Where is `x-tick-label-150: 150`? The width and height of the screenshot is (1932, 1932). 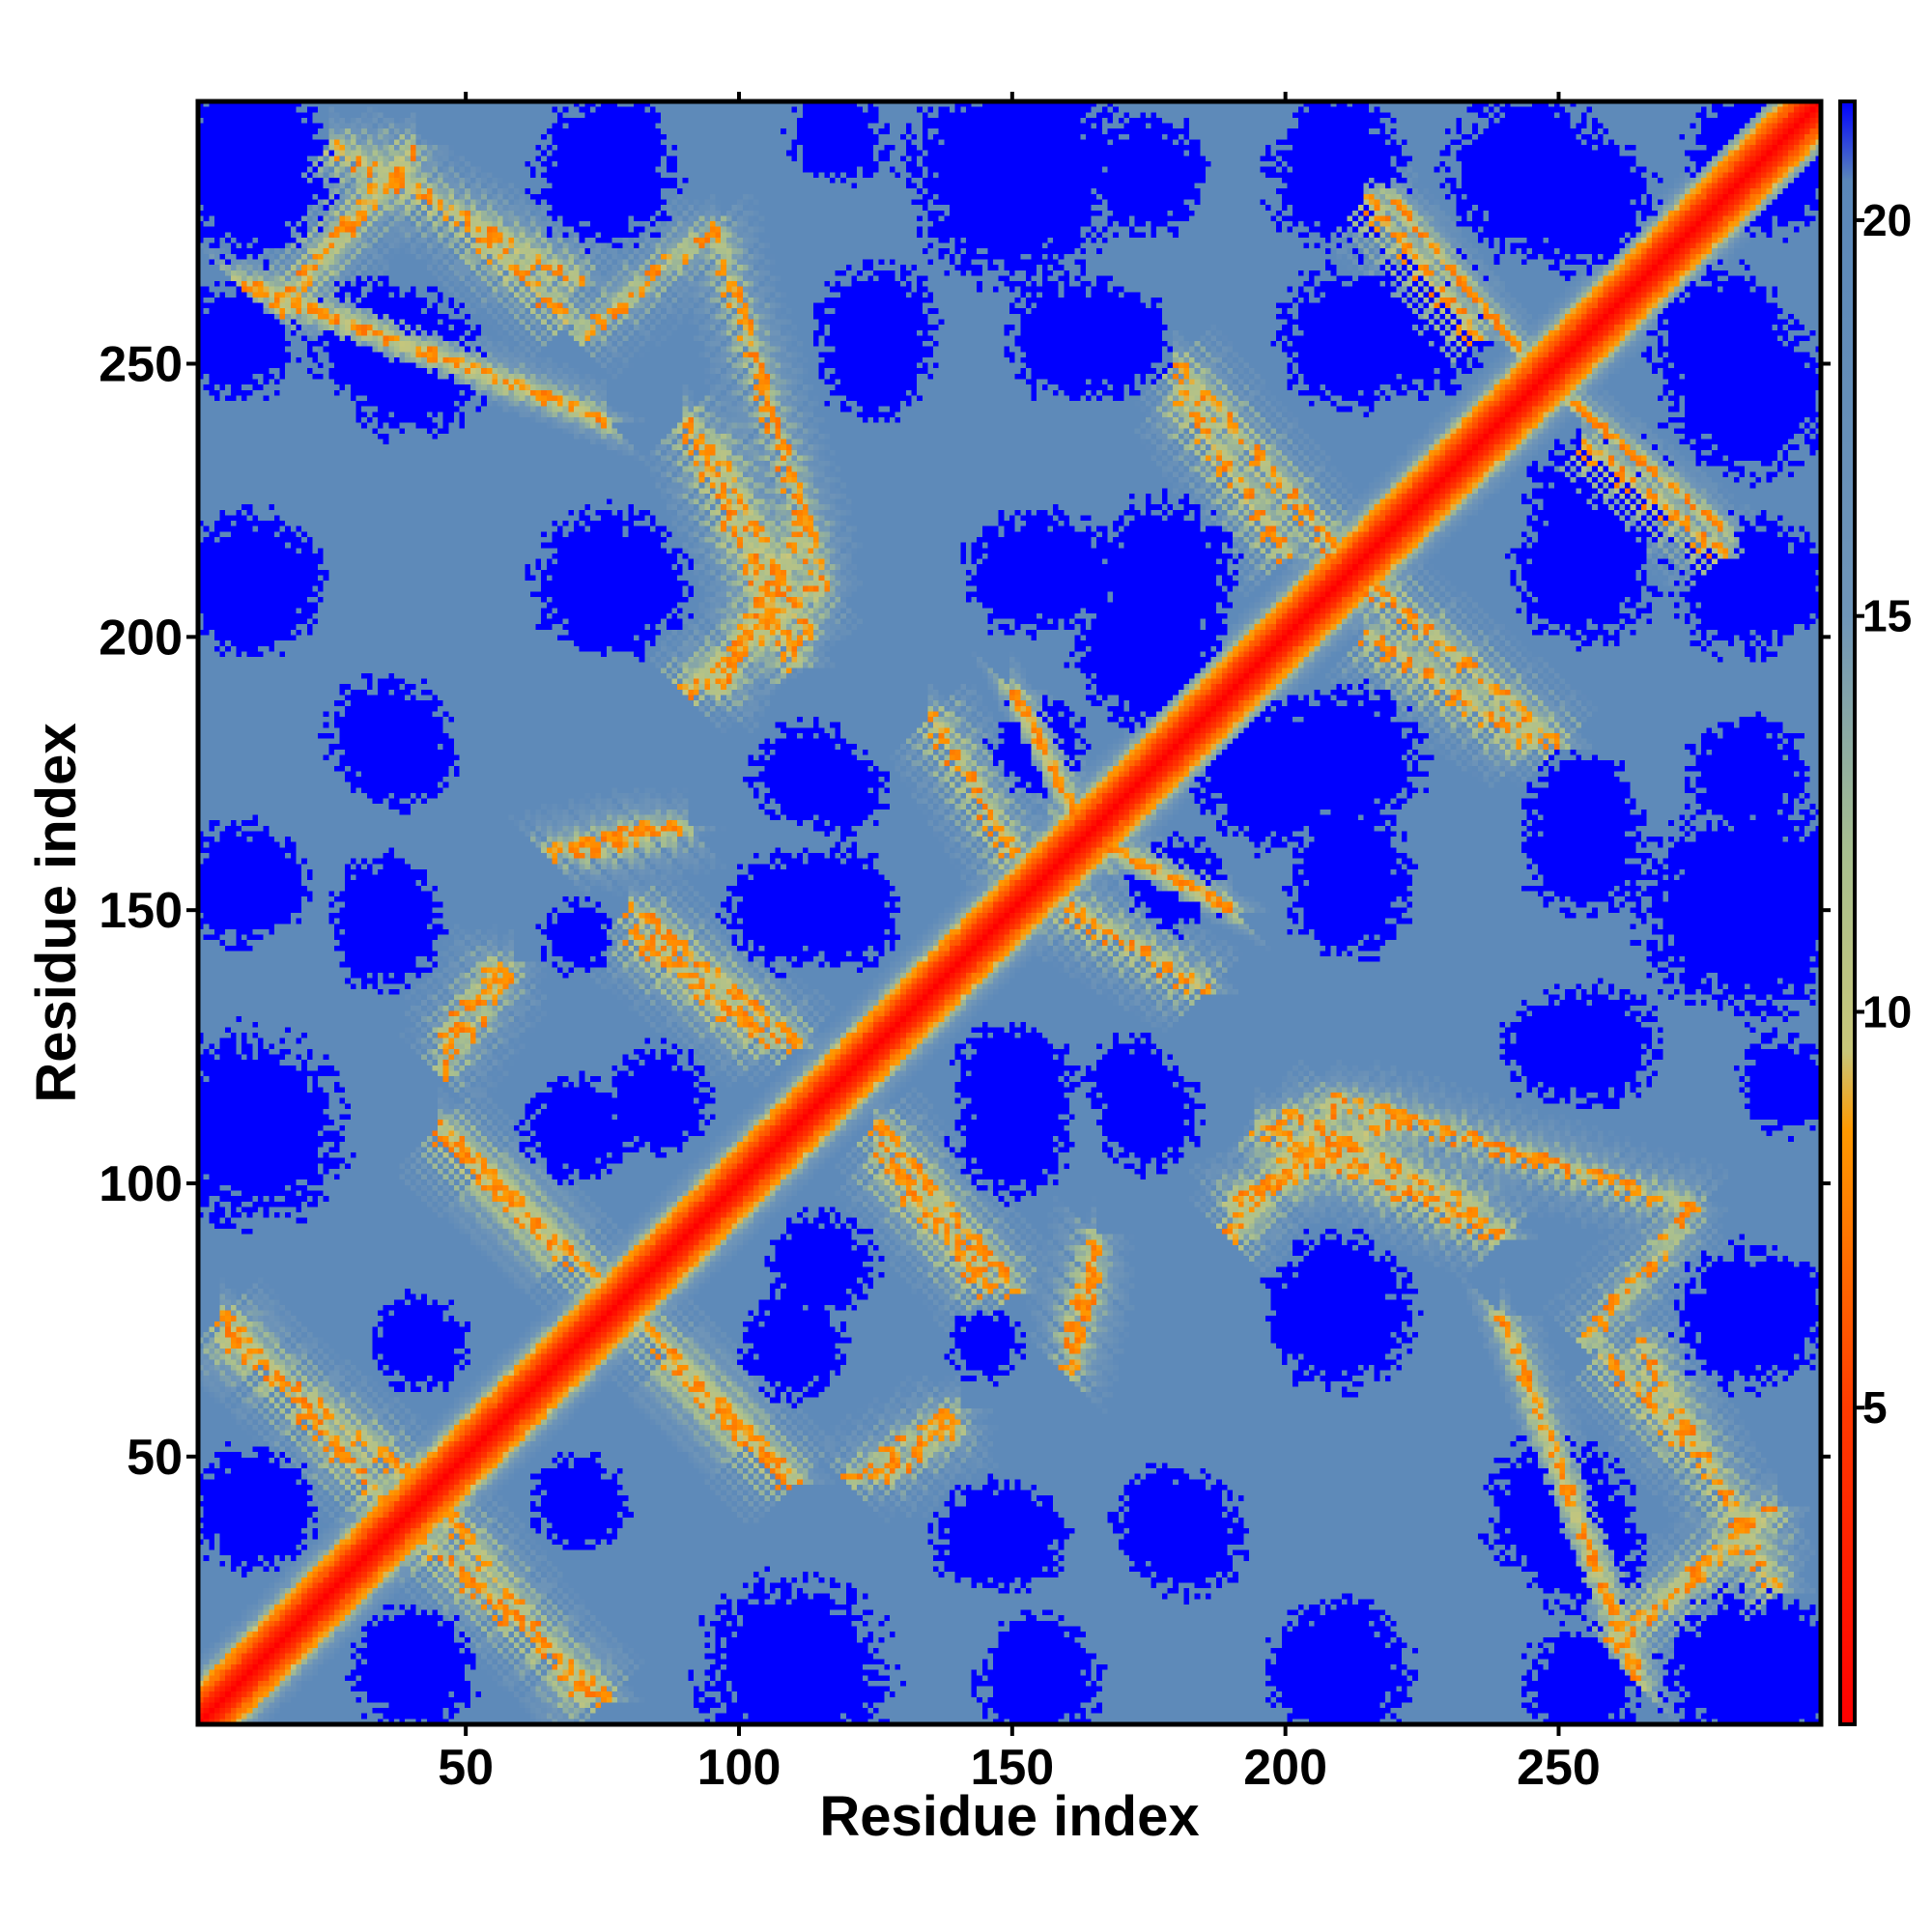
x-tick-label-150: 150 is located at coordinates (1012, 1768).